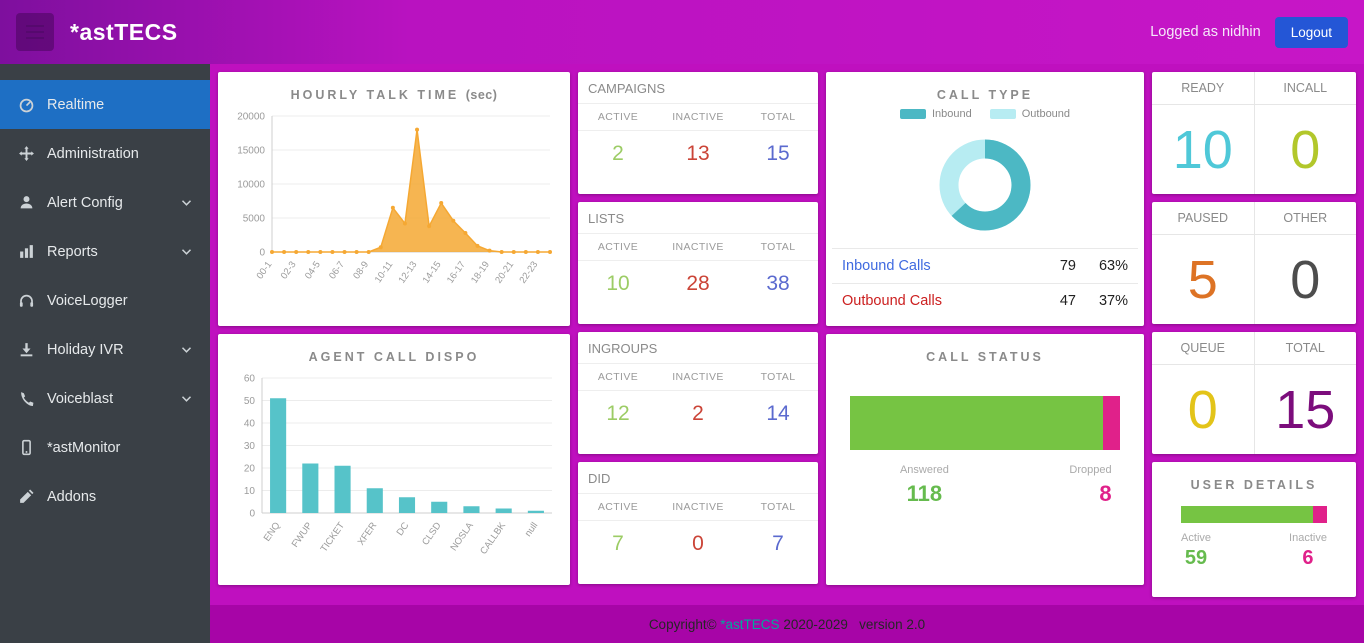 This screenshot has width=1364, height=643. I want to click on sidebar-item-label: Administration, so click(93, 153).